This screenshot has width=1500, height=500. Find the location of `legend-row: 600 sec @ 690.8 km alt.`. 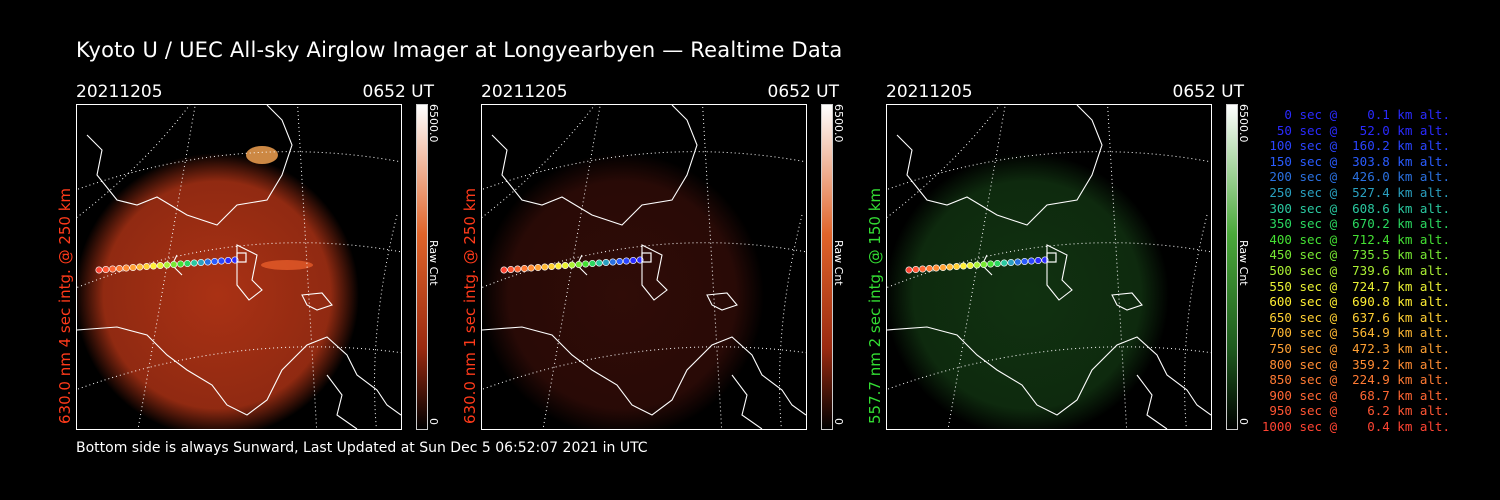

legend-row: 600 sec @ 690.8 km alt. is located at coordinates (1355, 302).